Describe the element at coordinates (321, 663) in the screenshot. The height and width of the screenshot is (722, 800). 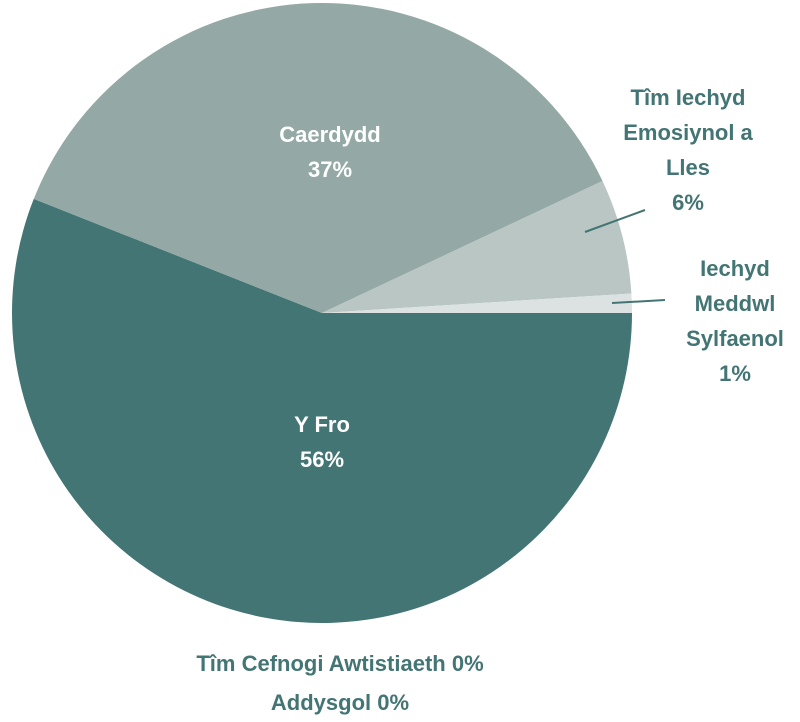
I see `category-name: Tîm Cefnogi Awtistiaeth` at that location.